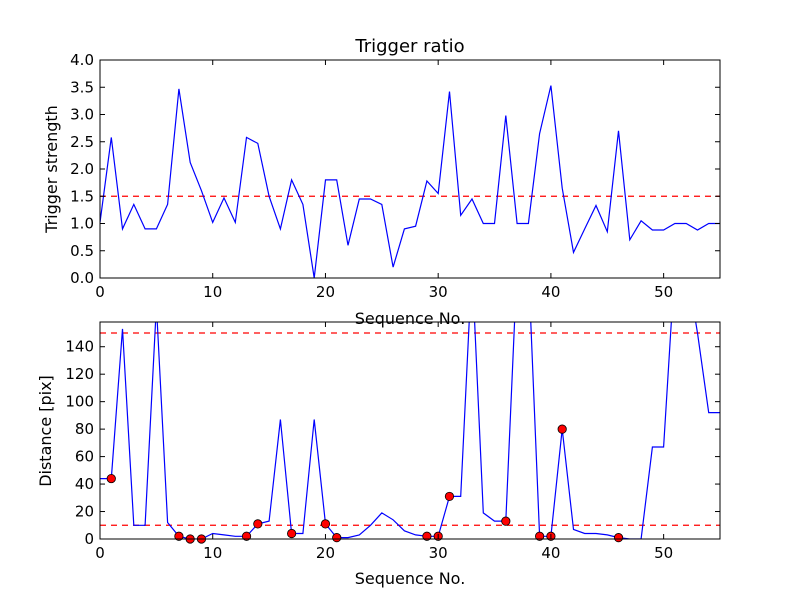 The image size is (800, 600). Describe the element at coordinates (82, 142) in the screenshot. I see `y-tick-label: 2.5` at that location.